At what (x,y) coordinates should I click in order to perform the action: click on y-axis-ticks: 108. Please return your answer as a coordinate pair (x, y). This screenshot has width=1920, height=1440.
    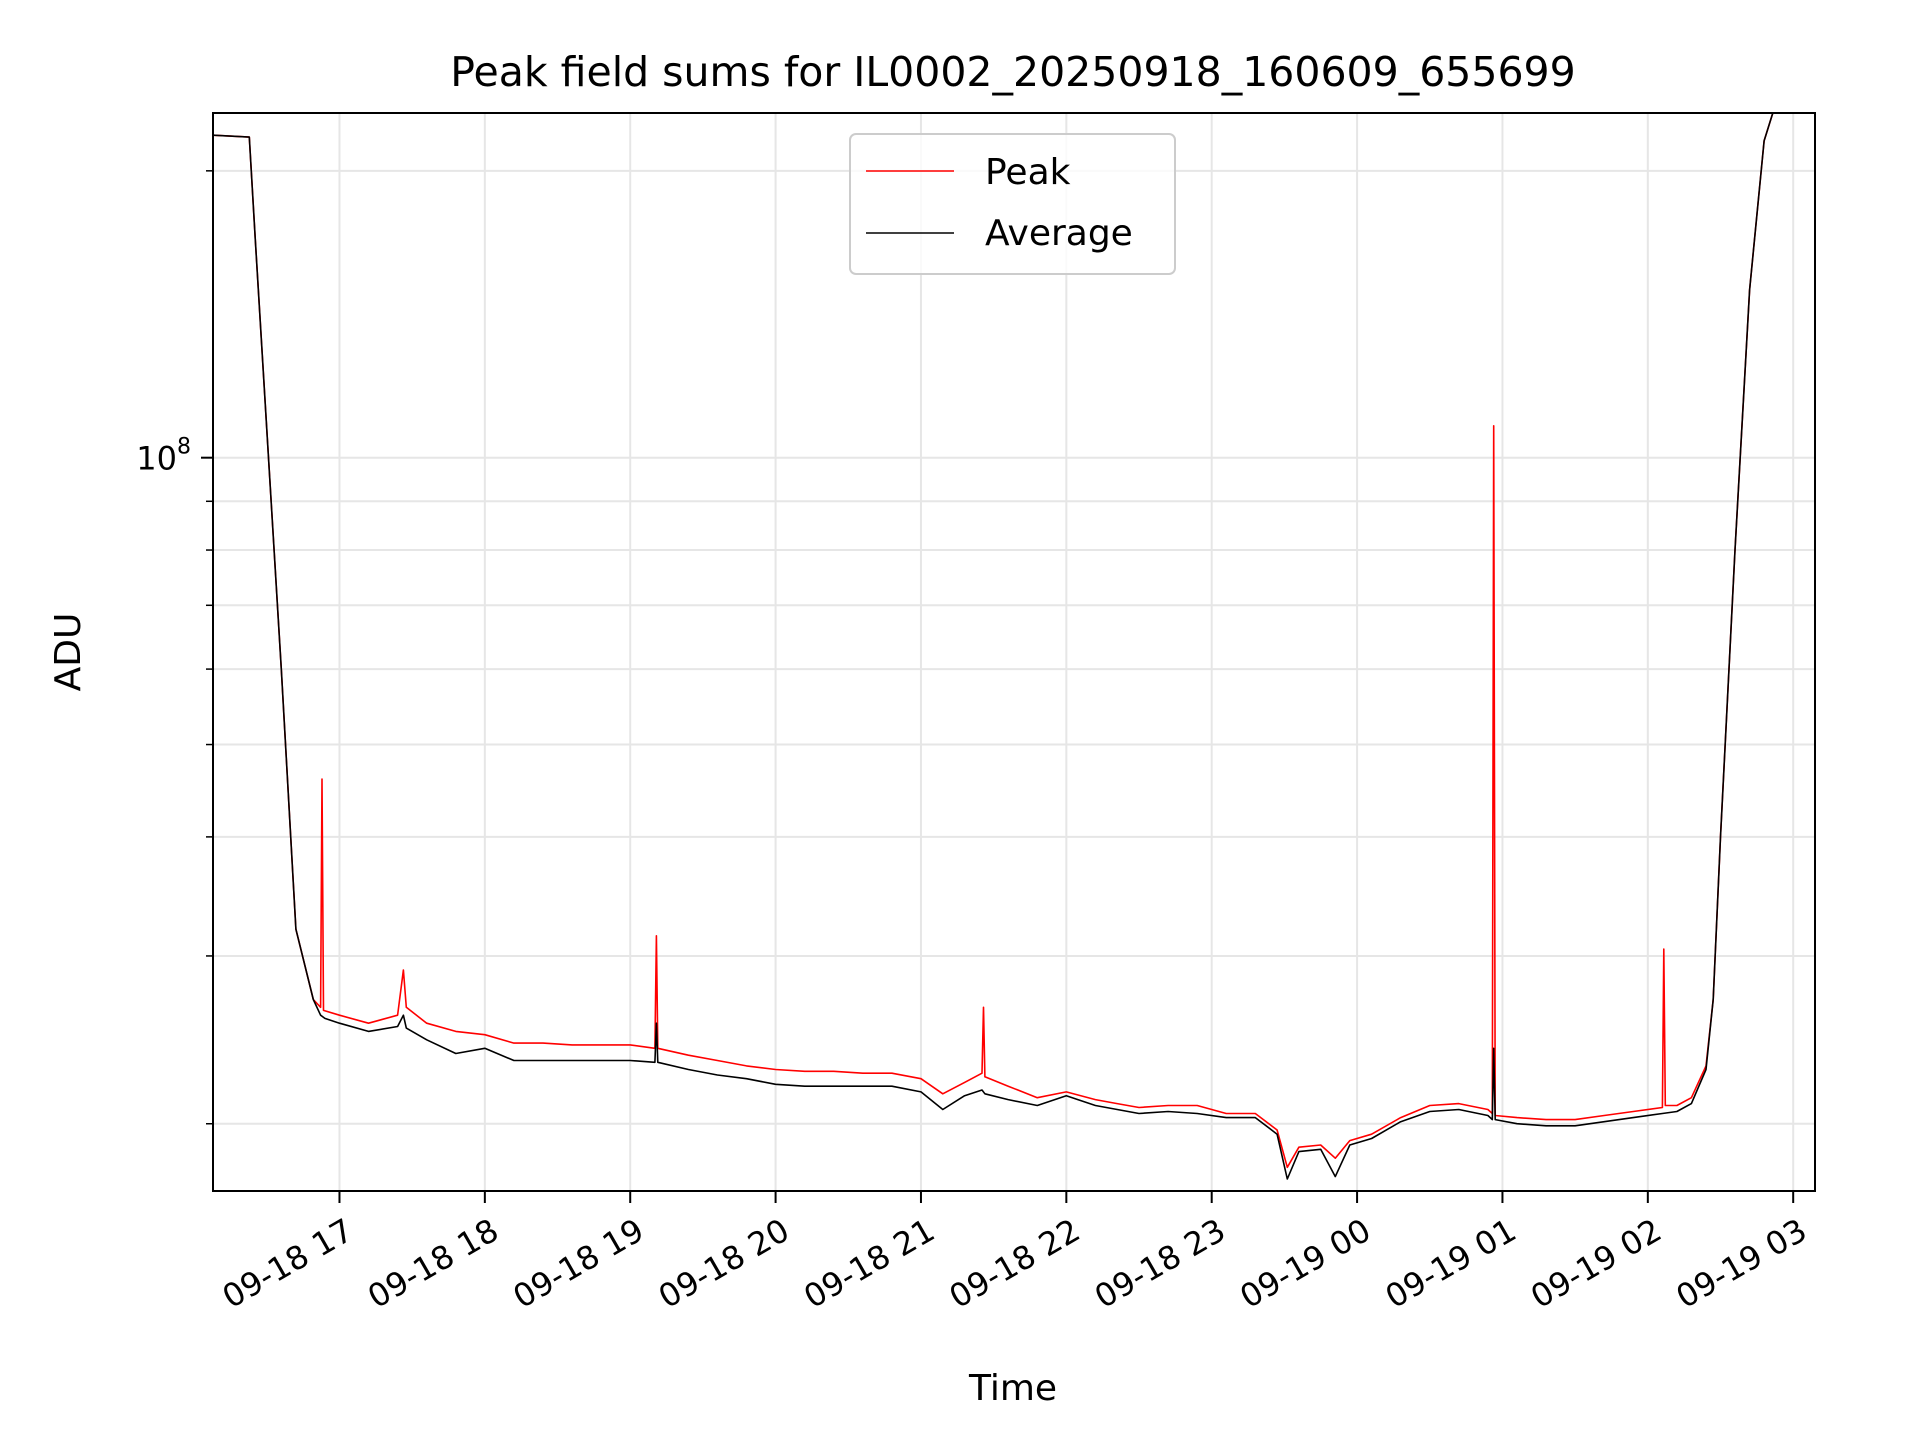
    Looking at the image, I should click on (174, 647).